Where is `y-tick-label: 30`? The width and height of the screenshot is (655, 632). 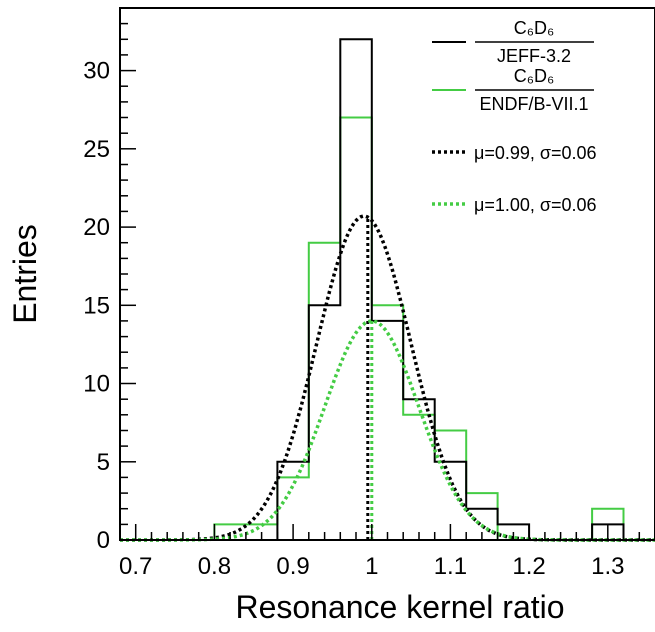
y-tick-label: 30 is located at coordinates (96, 71).